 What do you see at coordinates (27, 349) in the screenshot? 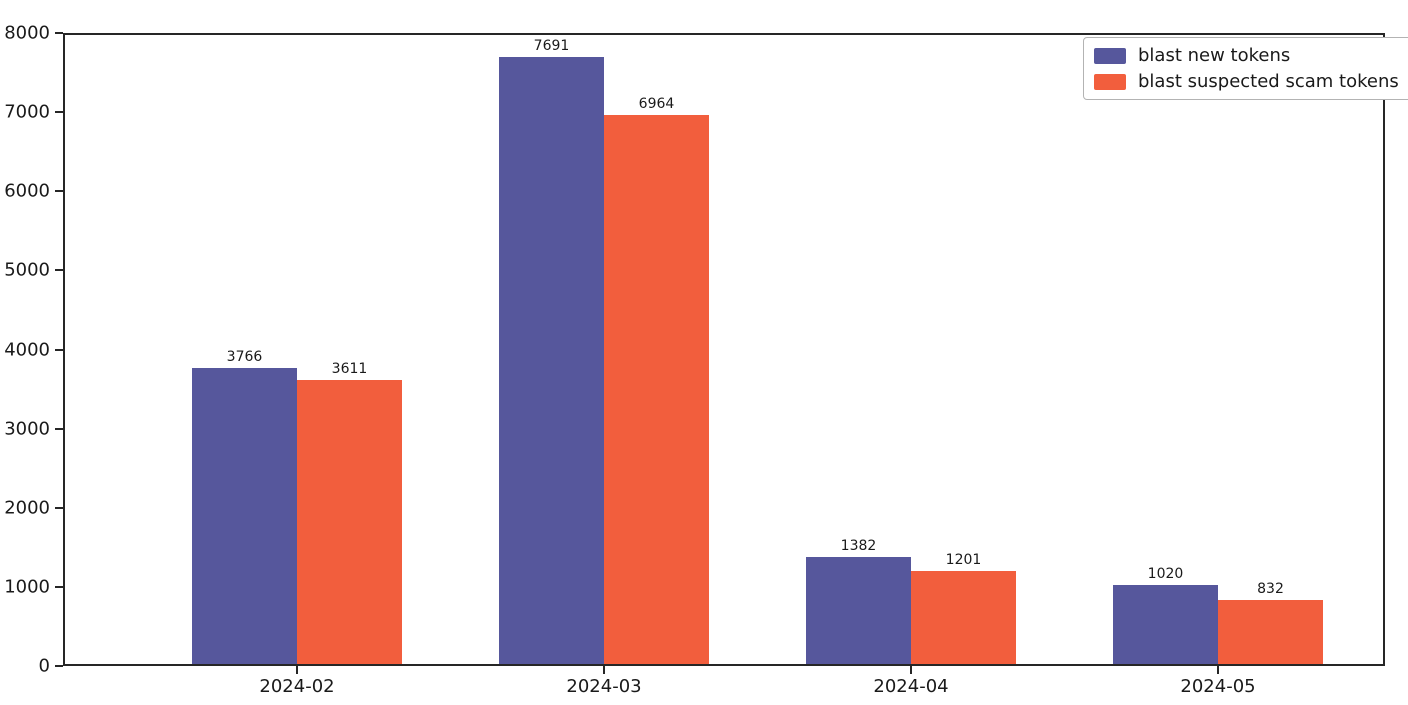
I see `y-tick-label: 4000` at bounding box center [27, 349].